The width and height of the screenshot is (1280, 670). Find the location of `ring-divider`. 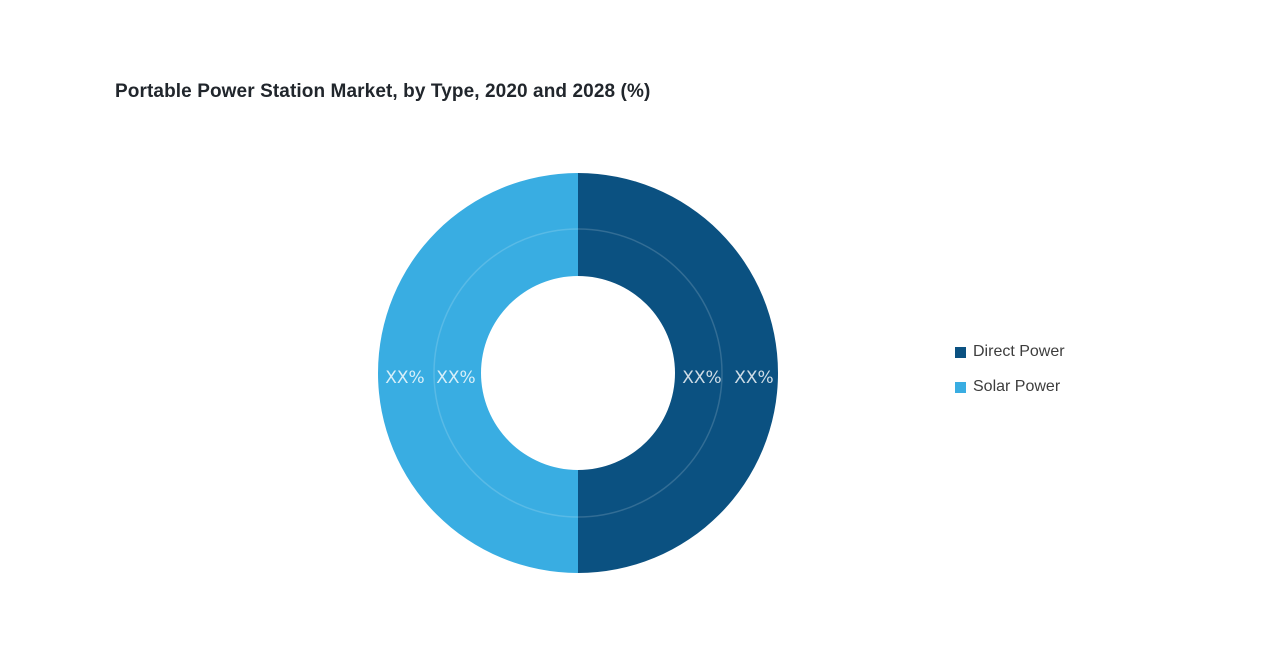

ring-divider is located at coordinates (578, 373).